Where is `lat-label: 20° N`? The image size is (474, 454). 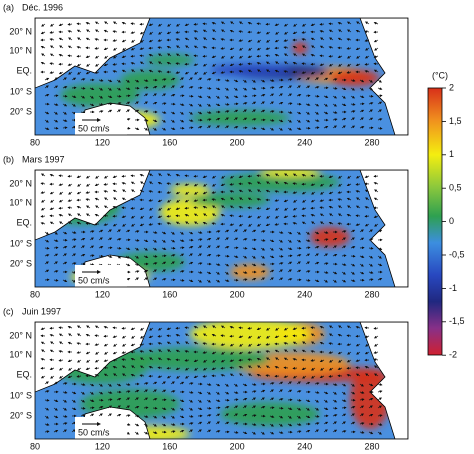 lat-label: 20° N is located at coordinates (20, 183).